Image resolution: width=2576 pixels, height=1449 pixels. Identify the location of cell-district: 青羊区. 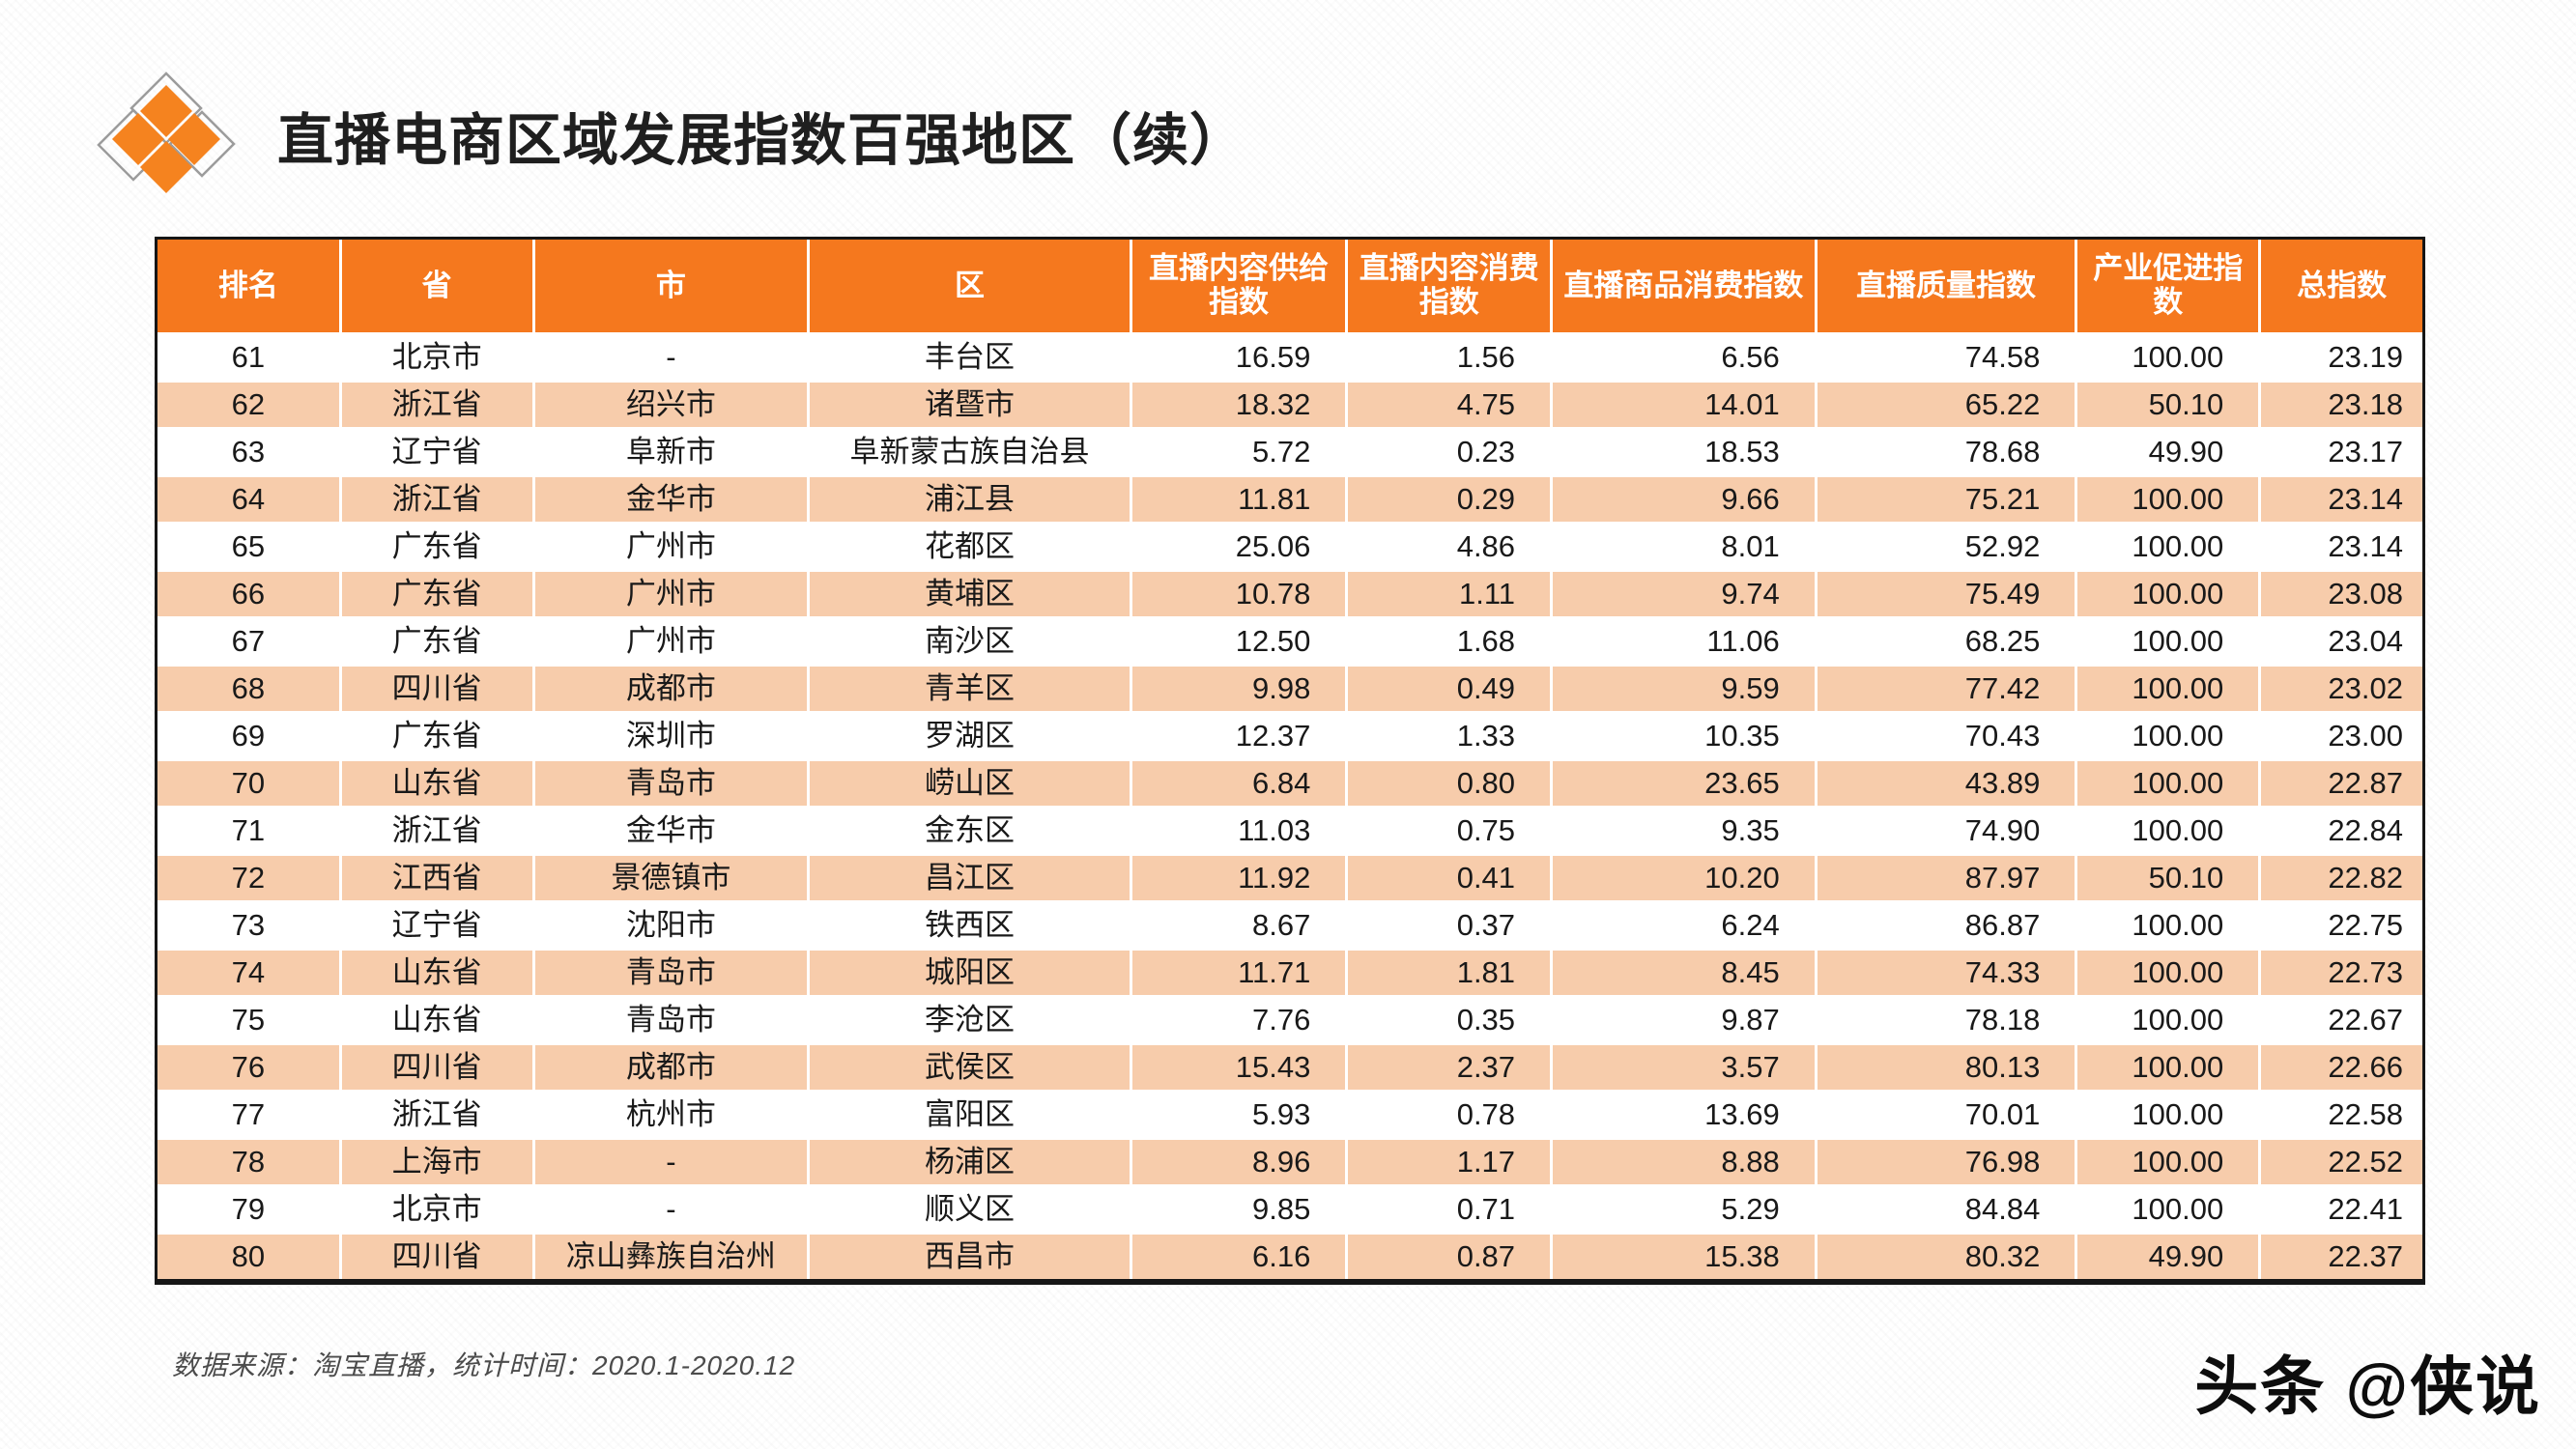
(970, 689).